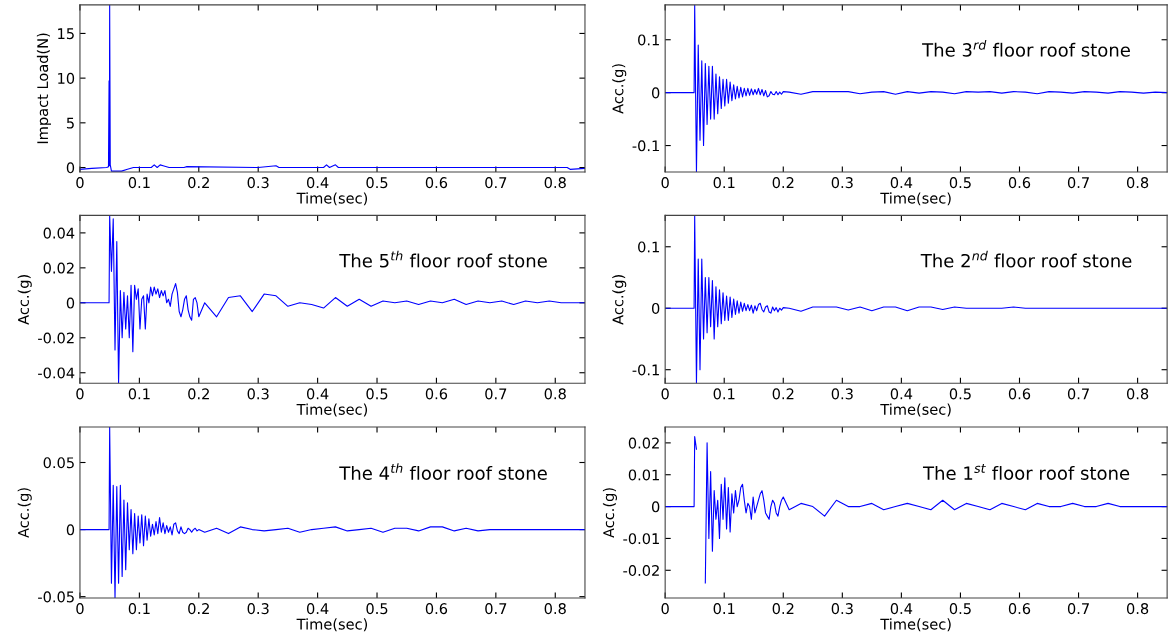 The image size is (1169, 643). What do you see at coordinates (1026, 471) in the screenshot?
I see `annotation: The 1$^{st}$ floor roof stone` at bounding box center [1026, 471].